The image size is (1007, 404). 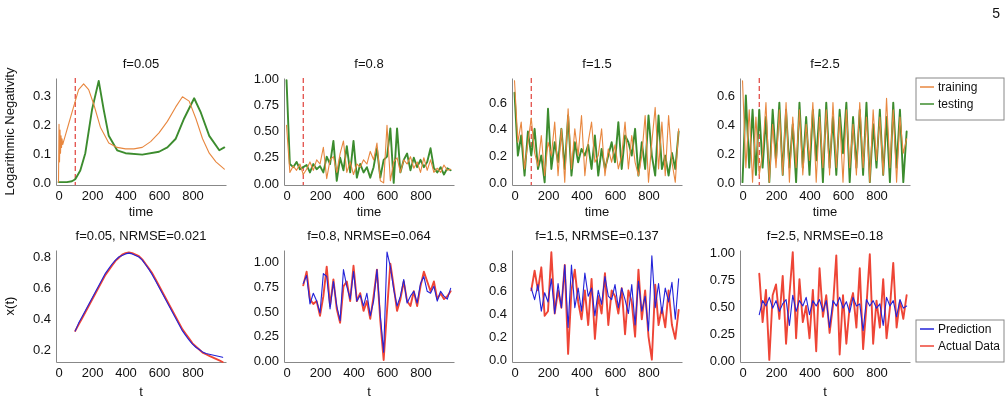 What do you see at coordinates (597, 63) in the screenshot?
I see `chart-title: f=1.5` at bounding box center [597, 63].